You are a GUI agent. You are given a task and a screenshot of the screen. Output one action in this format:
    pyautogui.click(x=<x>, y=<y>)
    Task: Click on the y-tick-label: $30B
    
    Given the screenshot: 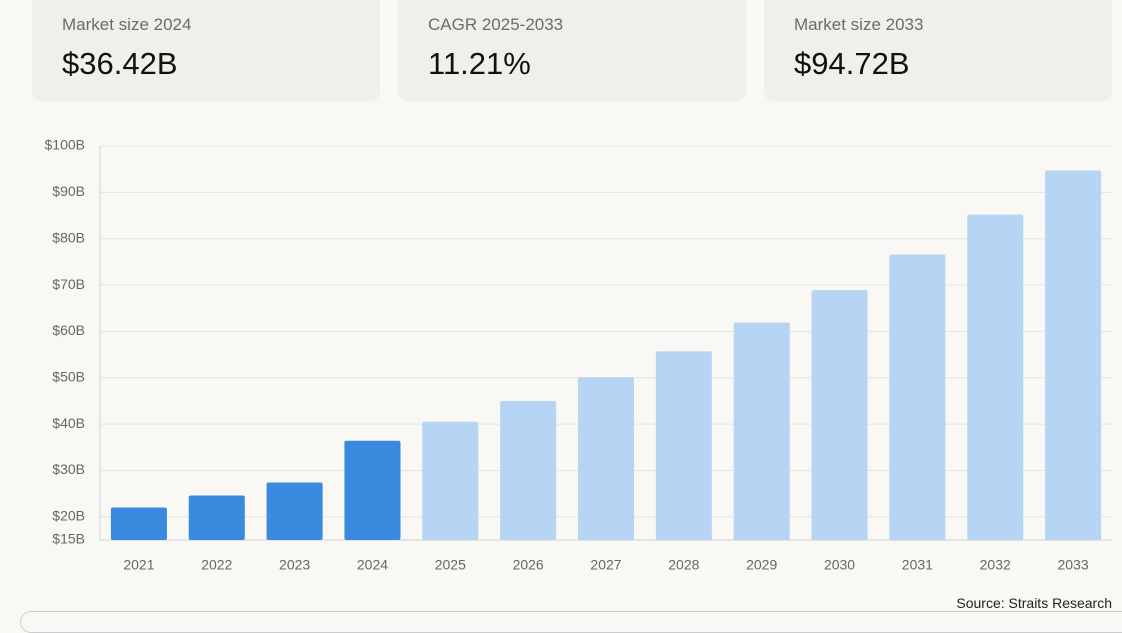 What is the action you would take?
    pyautogui.click(x=68, y=469)
    